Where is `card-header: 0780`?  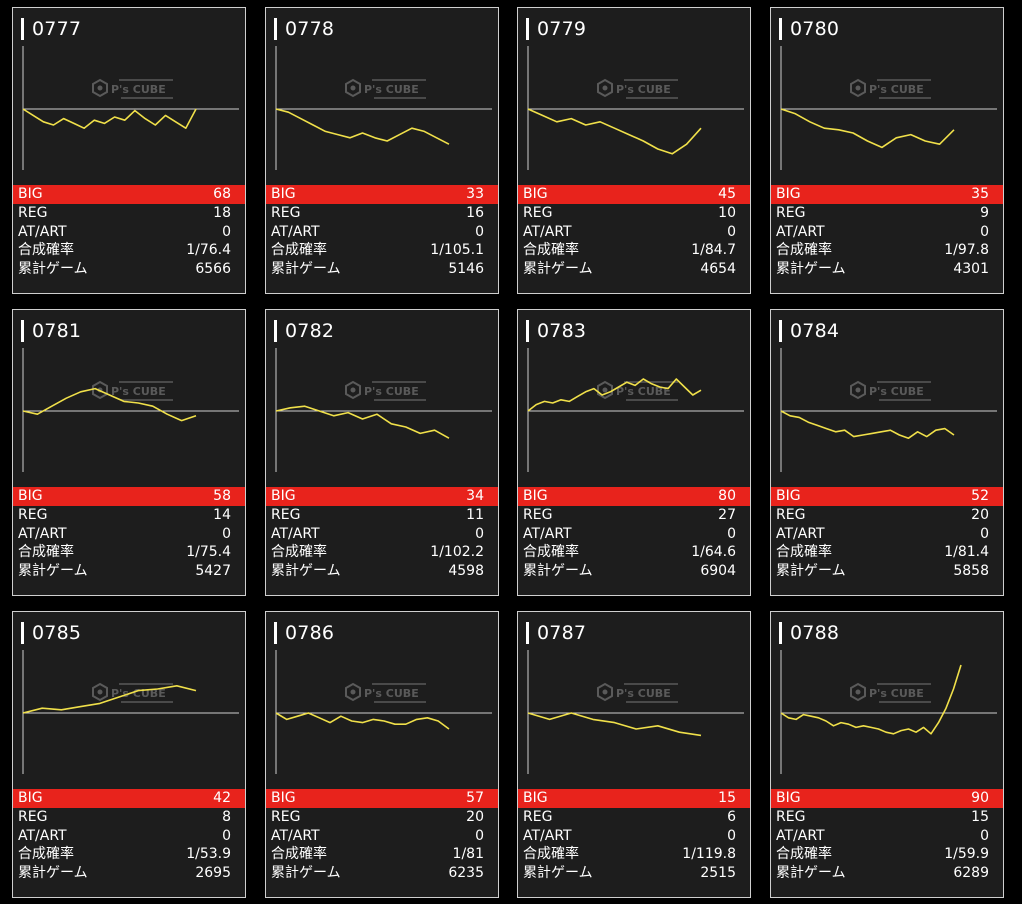
card-header: 0780 is located at coordinates (809, 29).